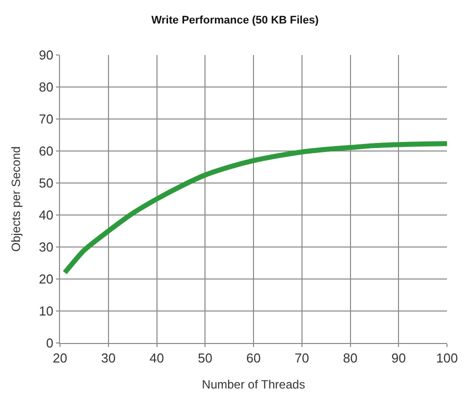 The width and height of the screenshot is (470, 401). What do you see at coordinates (253, 358) in the screenshot?
I see `x-tick-label: 60` at bounding box center [253, 358].